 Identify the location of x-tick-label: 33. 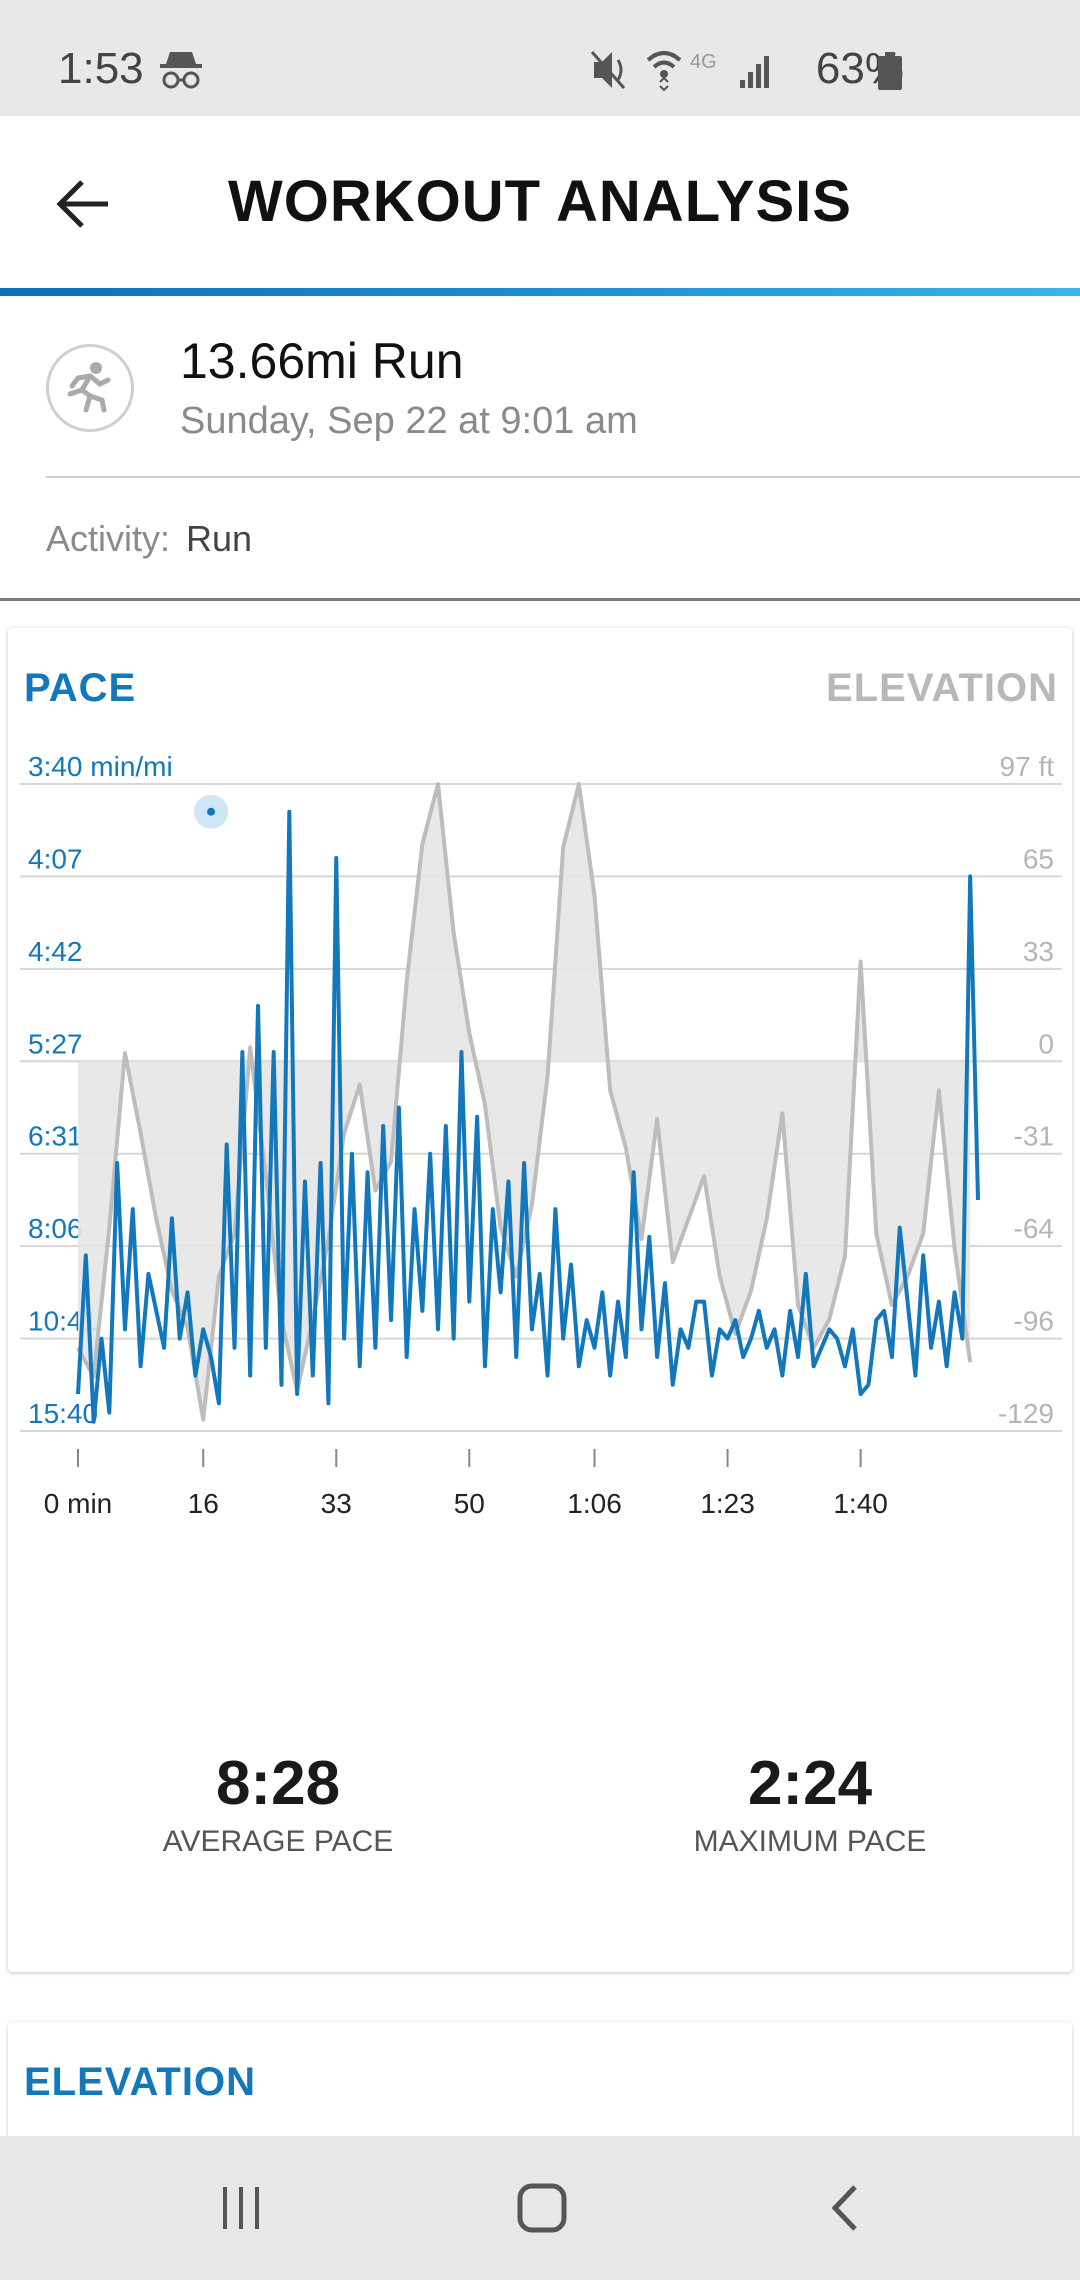
(336, 1503).